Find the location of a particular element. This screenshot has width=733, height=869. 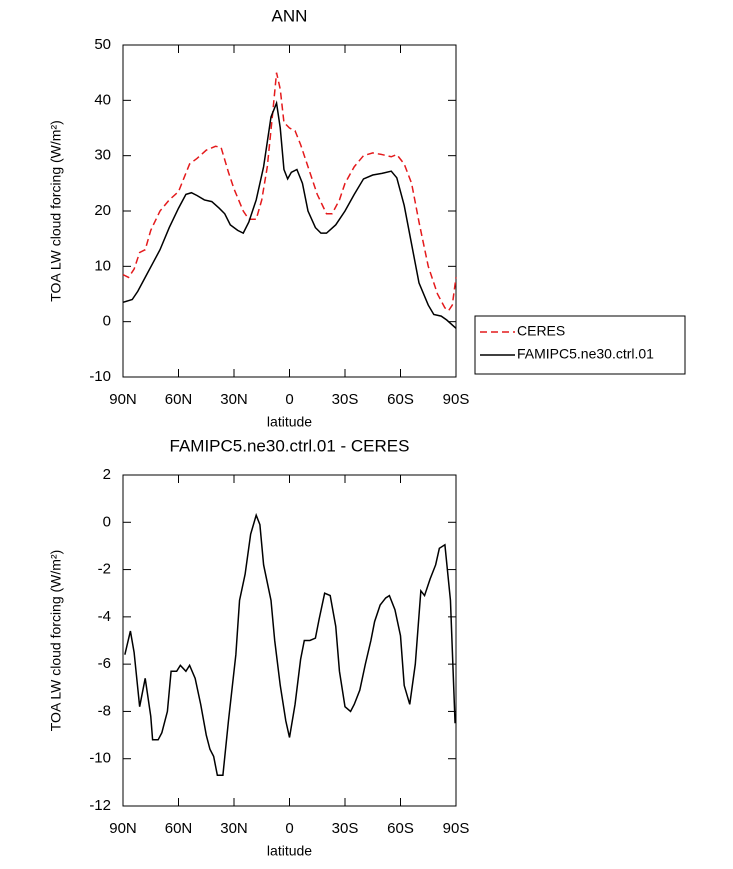

y-tick-label: -6 is located at coordinates (104, 663).